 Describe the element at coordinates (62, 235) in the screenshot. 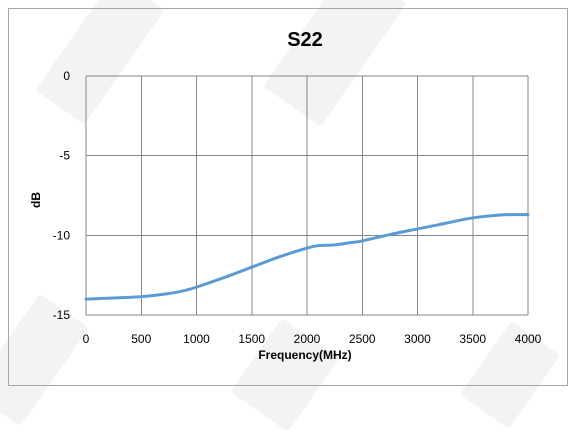

I see `y-tick-label: -10` at that location.